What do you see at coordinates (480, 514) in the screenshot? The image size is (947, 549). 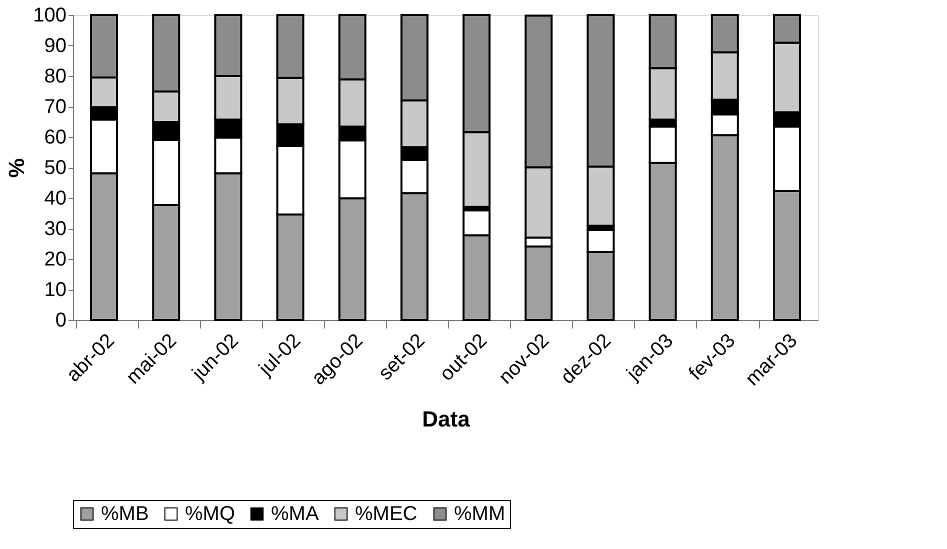 I see `legend-label: %MM` at bounding box center [480, 514].